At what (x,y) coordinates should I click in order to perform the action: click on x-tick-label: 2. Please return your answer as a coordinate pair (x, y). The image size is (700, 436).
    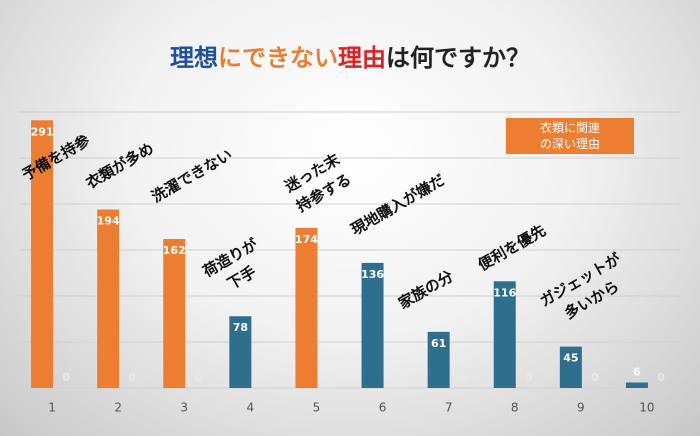
    Looking at the image, I should click on (118, 408).